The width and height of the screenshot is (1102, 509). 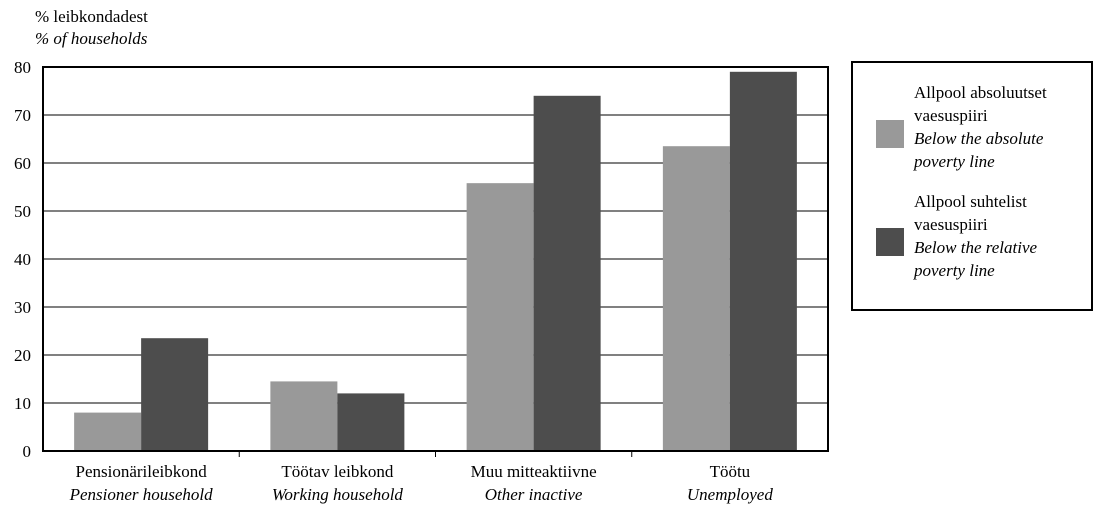 What do you see at coordinates (890, 242) in the screenshot?
I see `legend-swatch-relative` at bounding box center [890, 242].